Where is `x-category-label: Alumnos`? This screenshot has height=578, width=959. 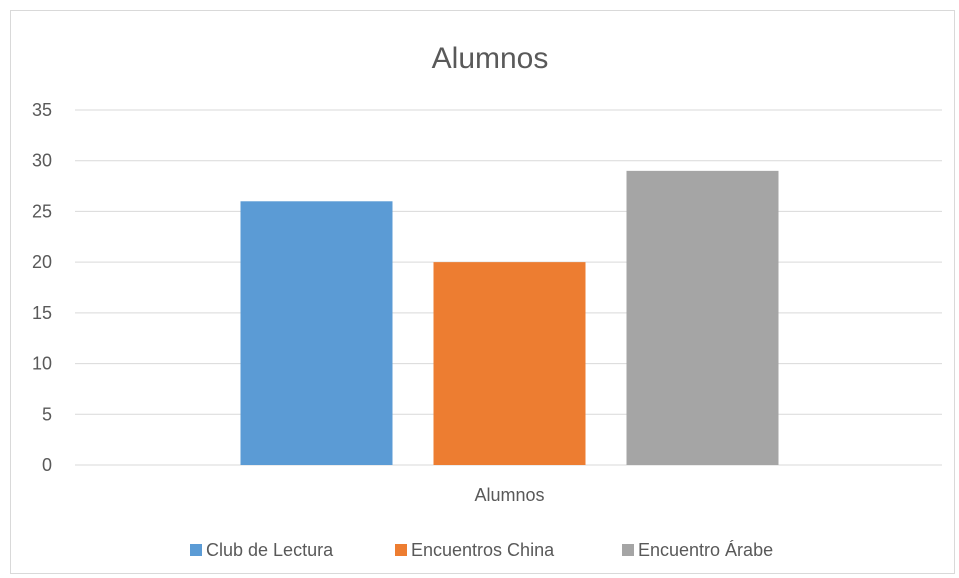
x-category-label: Alumnos is located at coordinates (509, 495).